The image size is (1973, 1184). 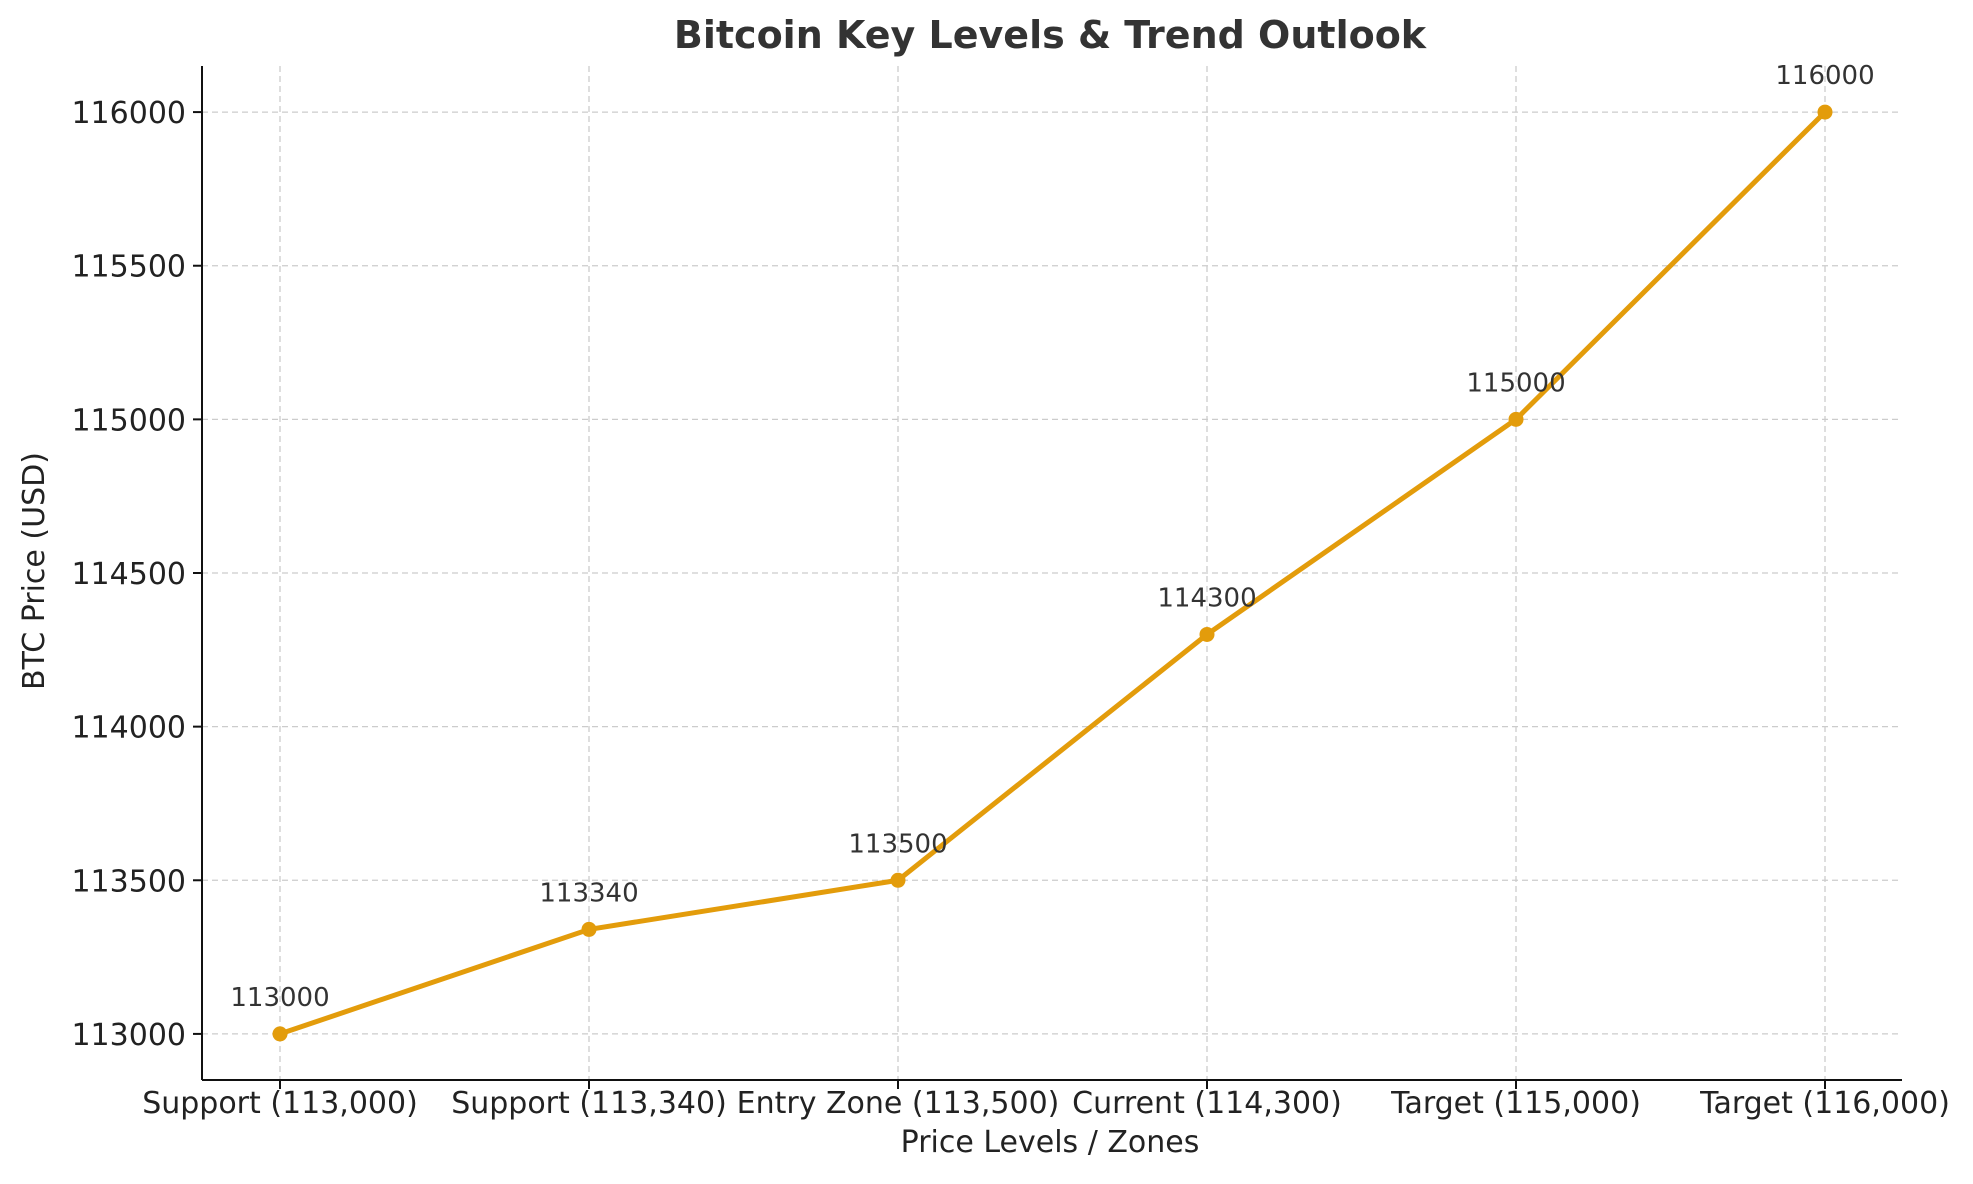 What do you see at coordinates (128, 113) in the screenshot?
I see `y-tick-label-6: 116000` at bounding box center [128, 113].